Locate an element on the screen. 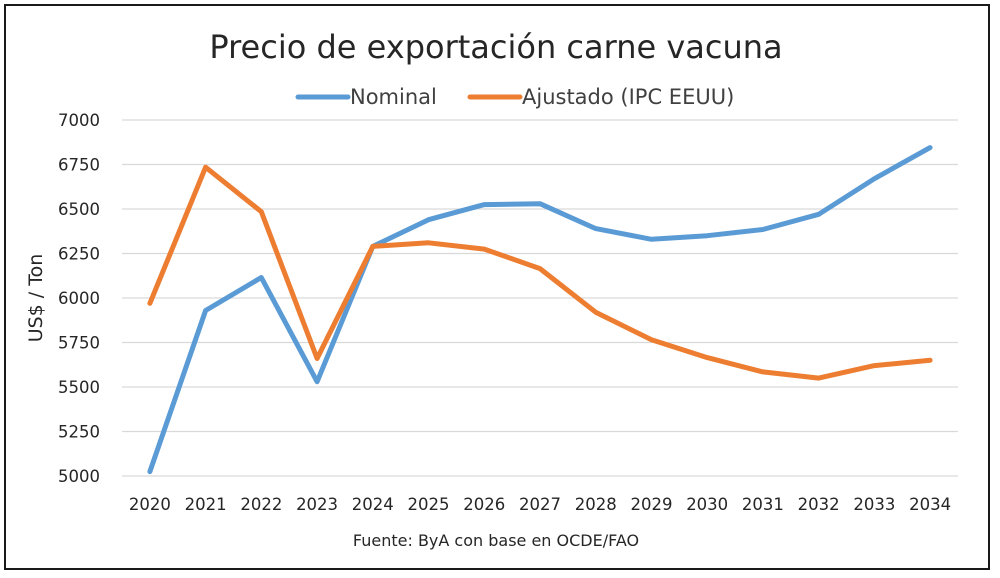  legend-label: Ajustado (IPC EEUU) is located at coordinates (628, 97).